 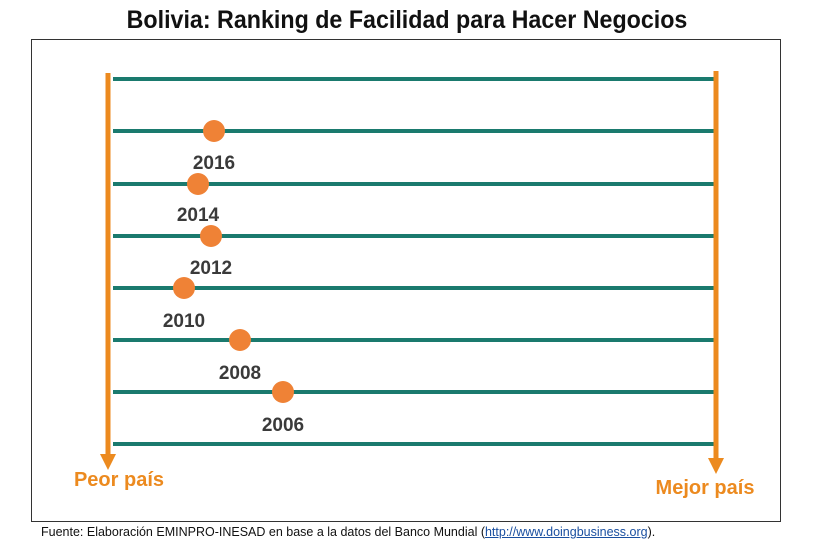 What do you see at coordinates (240, 373) in the screenshot?
I see `year-label-2008: 2008` at bounding box center [240, 373].